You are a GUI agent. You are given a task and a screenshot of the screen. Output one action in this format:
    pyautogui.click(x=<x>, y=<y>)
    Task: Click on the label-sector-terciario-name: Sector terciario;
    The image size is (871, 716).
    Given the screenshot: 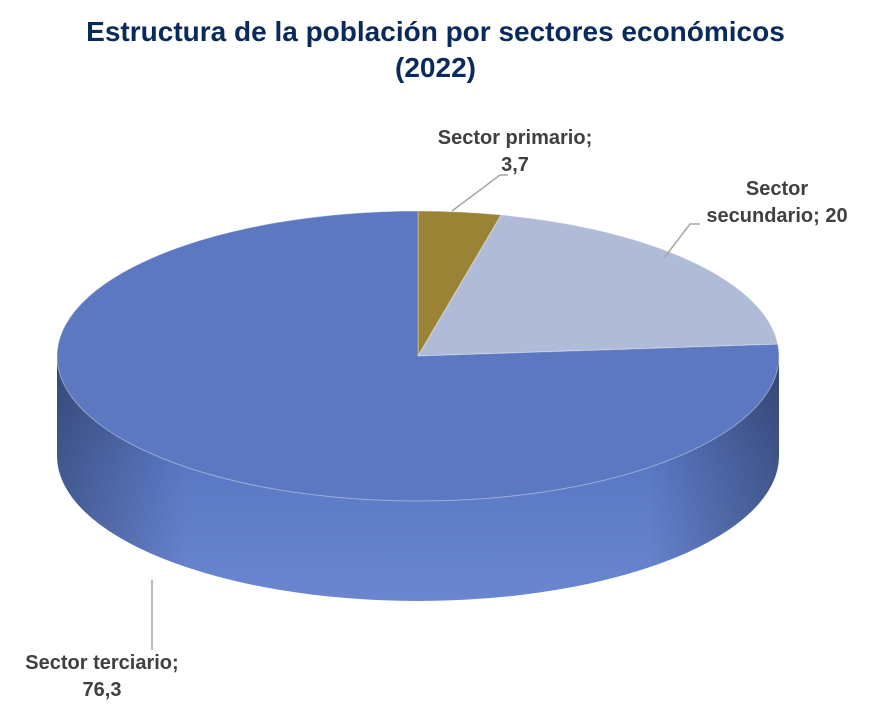 What is the action you would take?
    pyautogui.click(x=102, y=663)
    